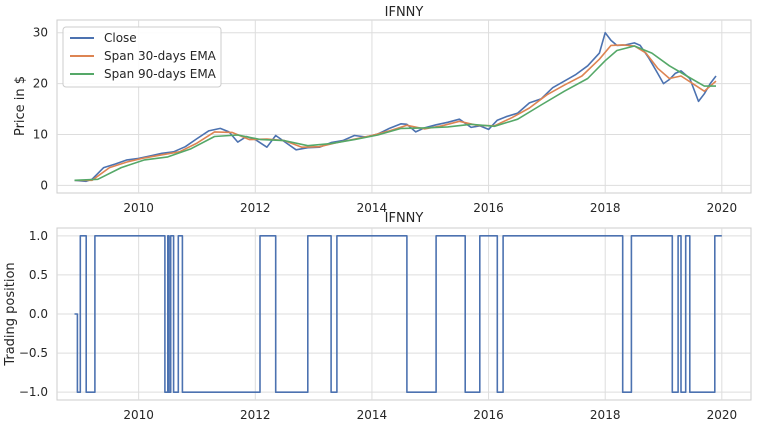 The image size is (762, 431). Describe the element at coordinates (160, 74) in the screenshot. I see `legend-label-ema90: Span 90-days EMA` at that location.